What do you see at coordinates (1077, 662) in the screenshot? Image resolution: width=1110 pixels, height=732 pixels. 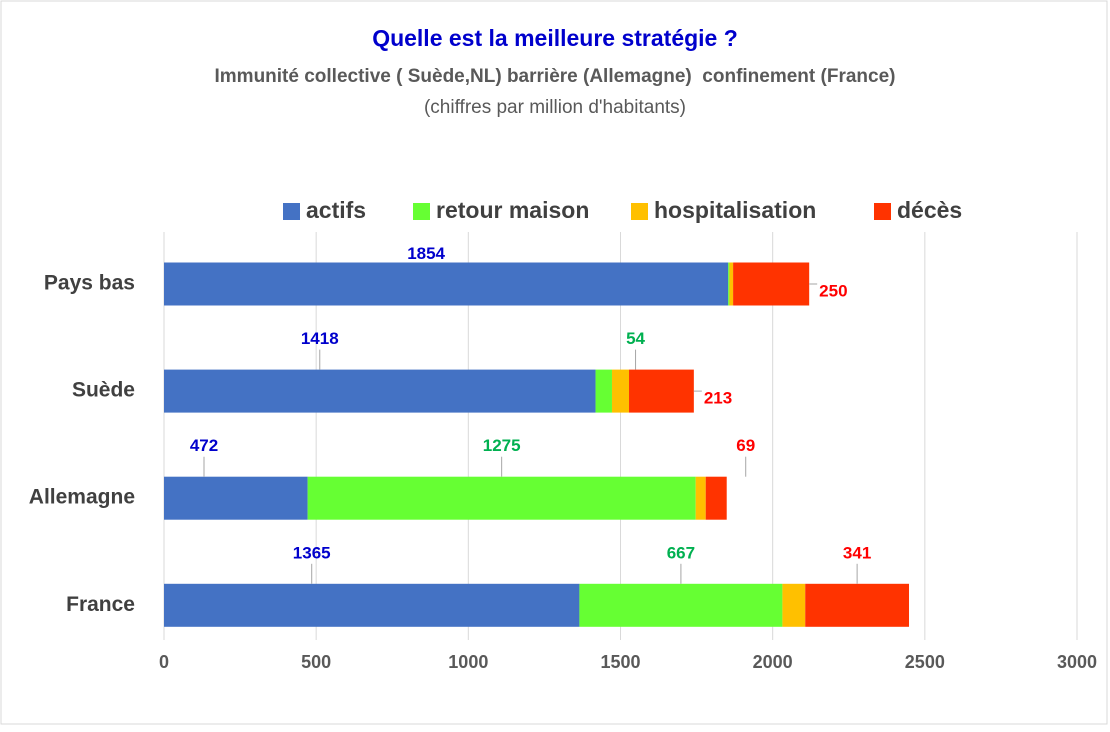 I see `x-tick-label: 3000` at bounding box center [1077, 662].